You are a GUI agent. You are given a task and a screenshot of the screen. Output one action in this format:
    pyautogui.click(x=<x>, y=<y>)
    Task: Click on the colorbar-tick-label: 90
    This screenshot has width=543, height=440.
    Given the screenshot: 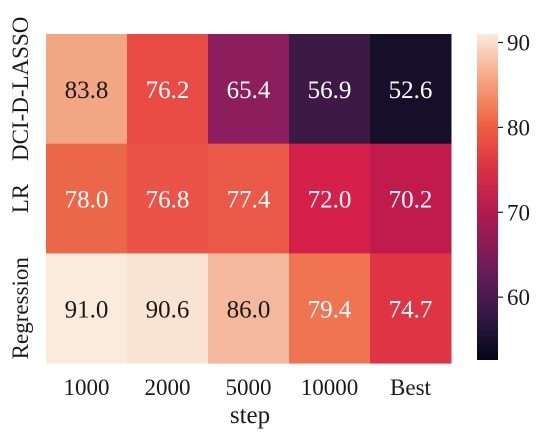 What is the action you would take?
    pyautogui.click(x=518, y=42)
    